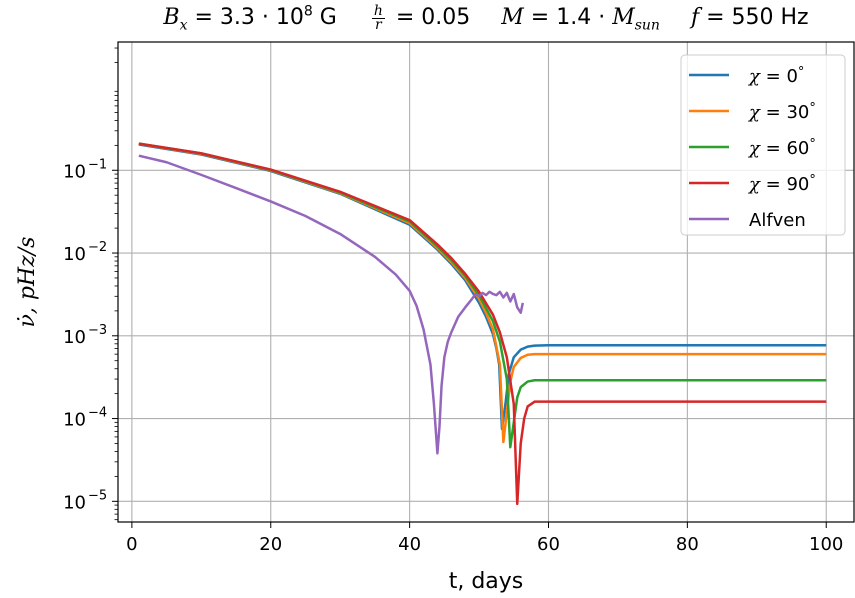  Describe the element at coordinates (250, 19) in the screenshot. I see `title-bx: Bx = 3.3 · 108 G` at that location.